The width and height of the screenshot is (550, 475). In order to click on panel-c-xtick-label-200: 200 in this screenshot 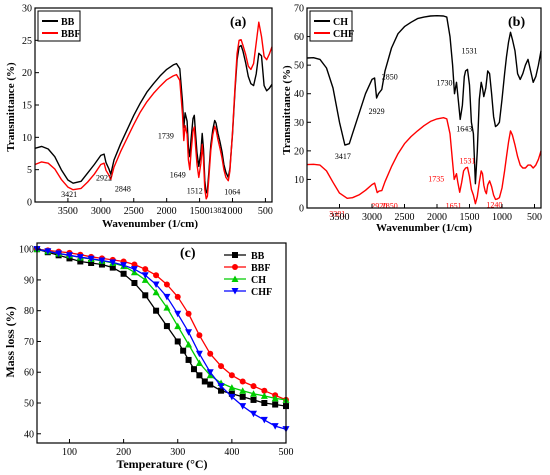, I will do `click(123, 452)`.